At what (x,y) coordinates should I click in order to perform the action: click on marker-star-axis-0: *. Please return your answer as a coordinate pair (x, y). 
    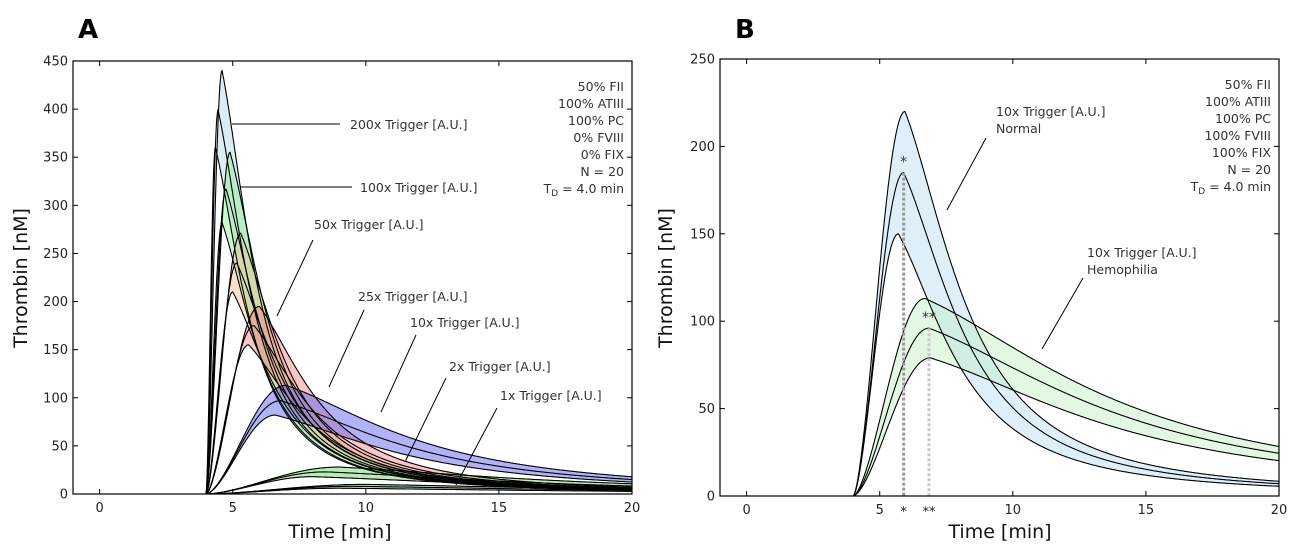
    Looking at the image, I should click on (903, 512).